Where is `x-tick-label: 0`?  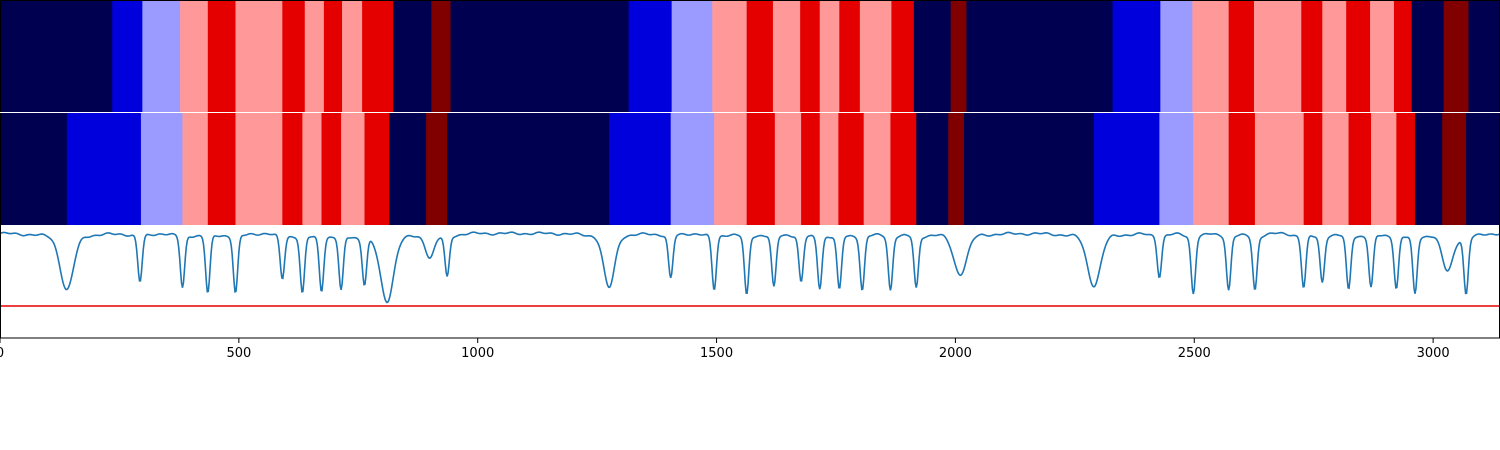 x-tick-label: 0 is located at coordinates (2, 353).